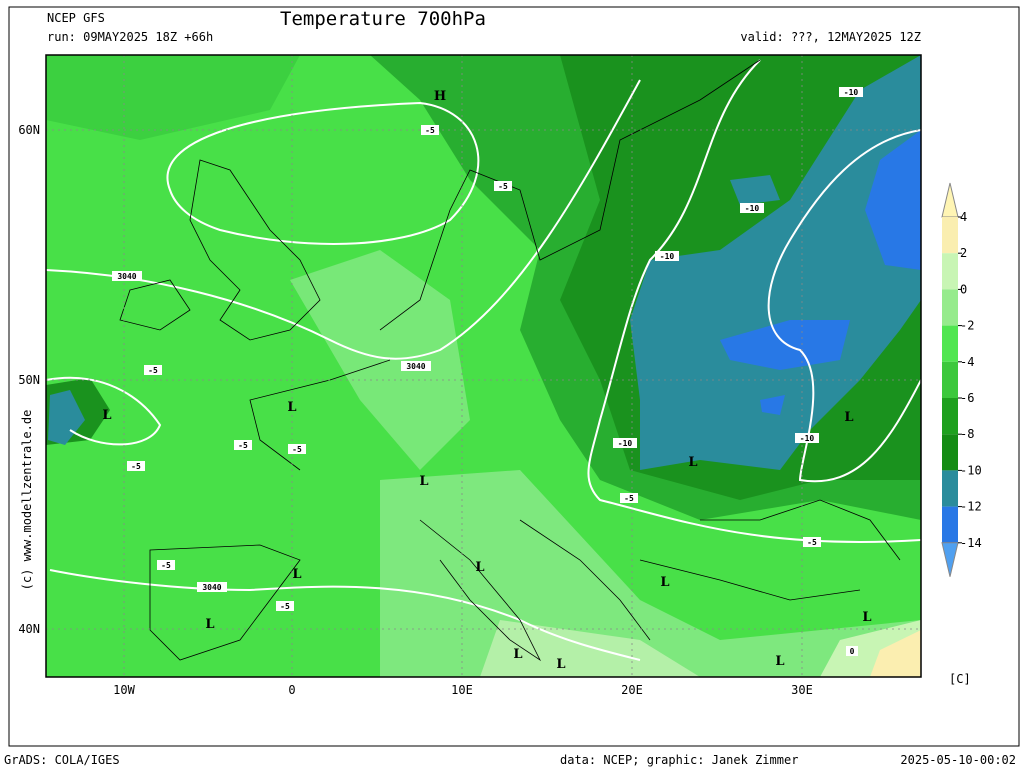 Image resolution: width=1024 pixels, height=772 pixels. Describe the element at coordinates (440, 96) in the screenshot. I see `pressure-center: H` at that location.